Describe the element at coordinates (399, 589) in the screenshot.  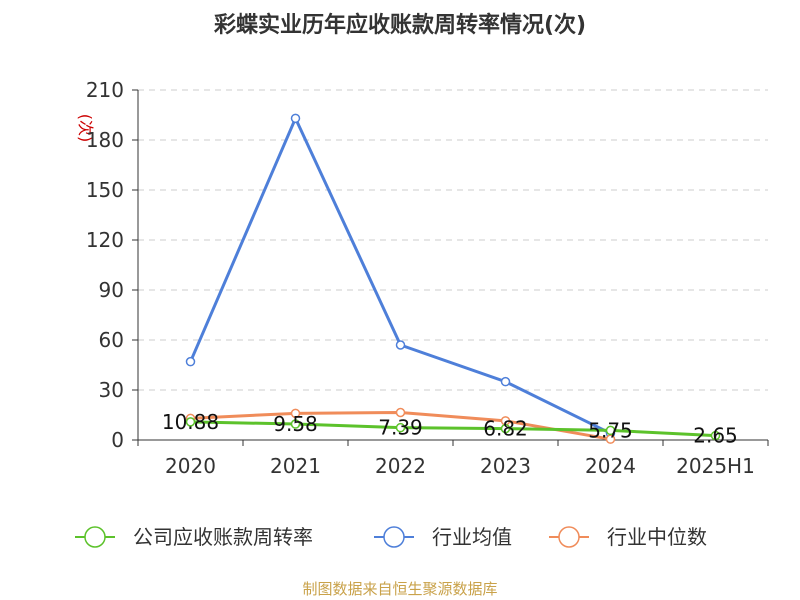
I see `source-note: 制图数据来自恒生聚源数据库` at that location.